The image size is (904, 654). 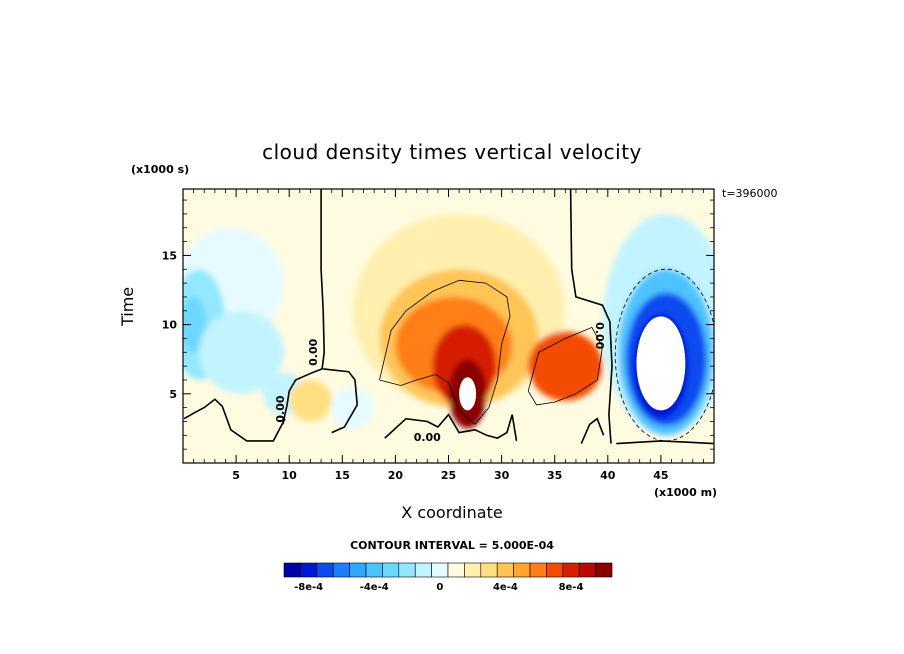 I want to click on colorbar-label-3: 4e-4, so click(x=505, y=587).